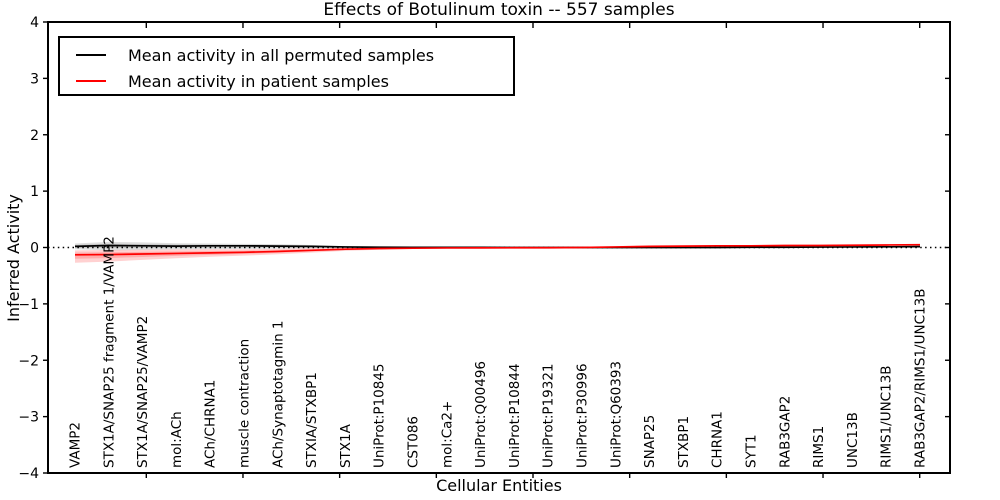  Describe the element at coordinates (583, 415) in the screenshot. I see `svg-text: UniProt:P30996` at that location.